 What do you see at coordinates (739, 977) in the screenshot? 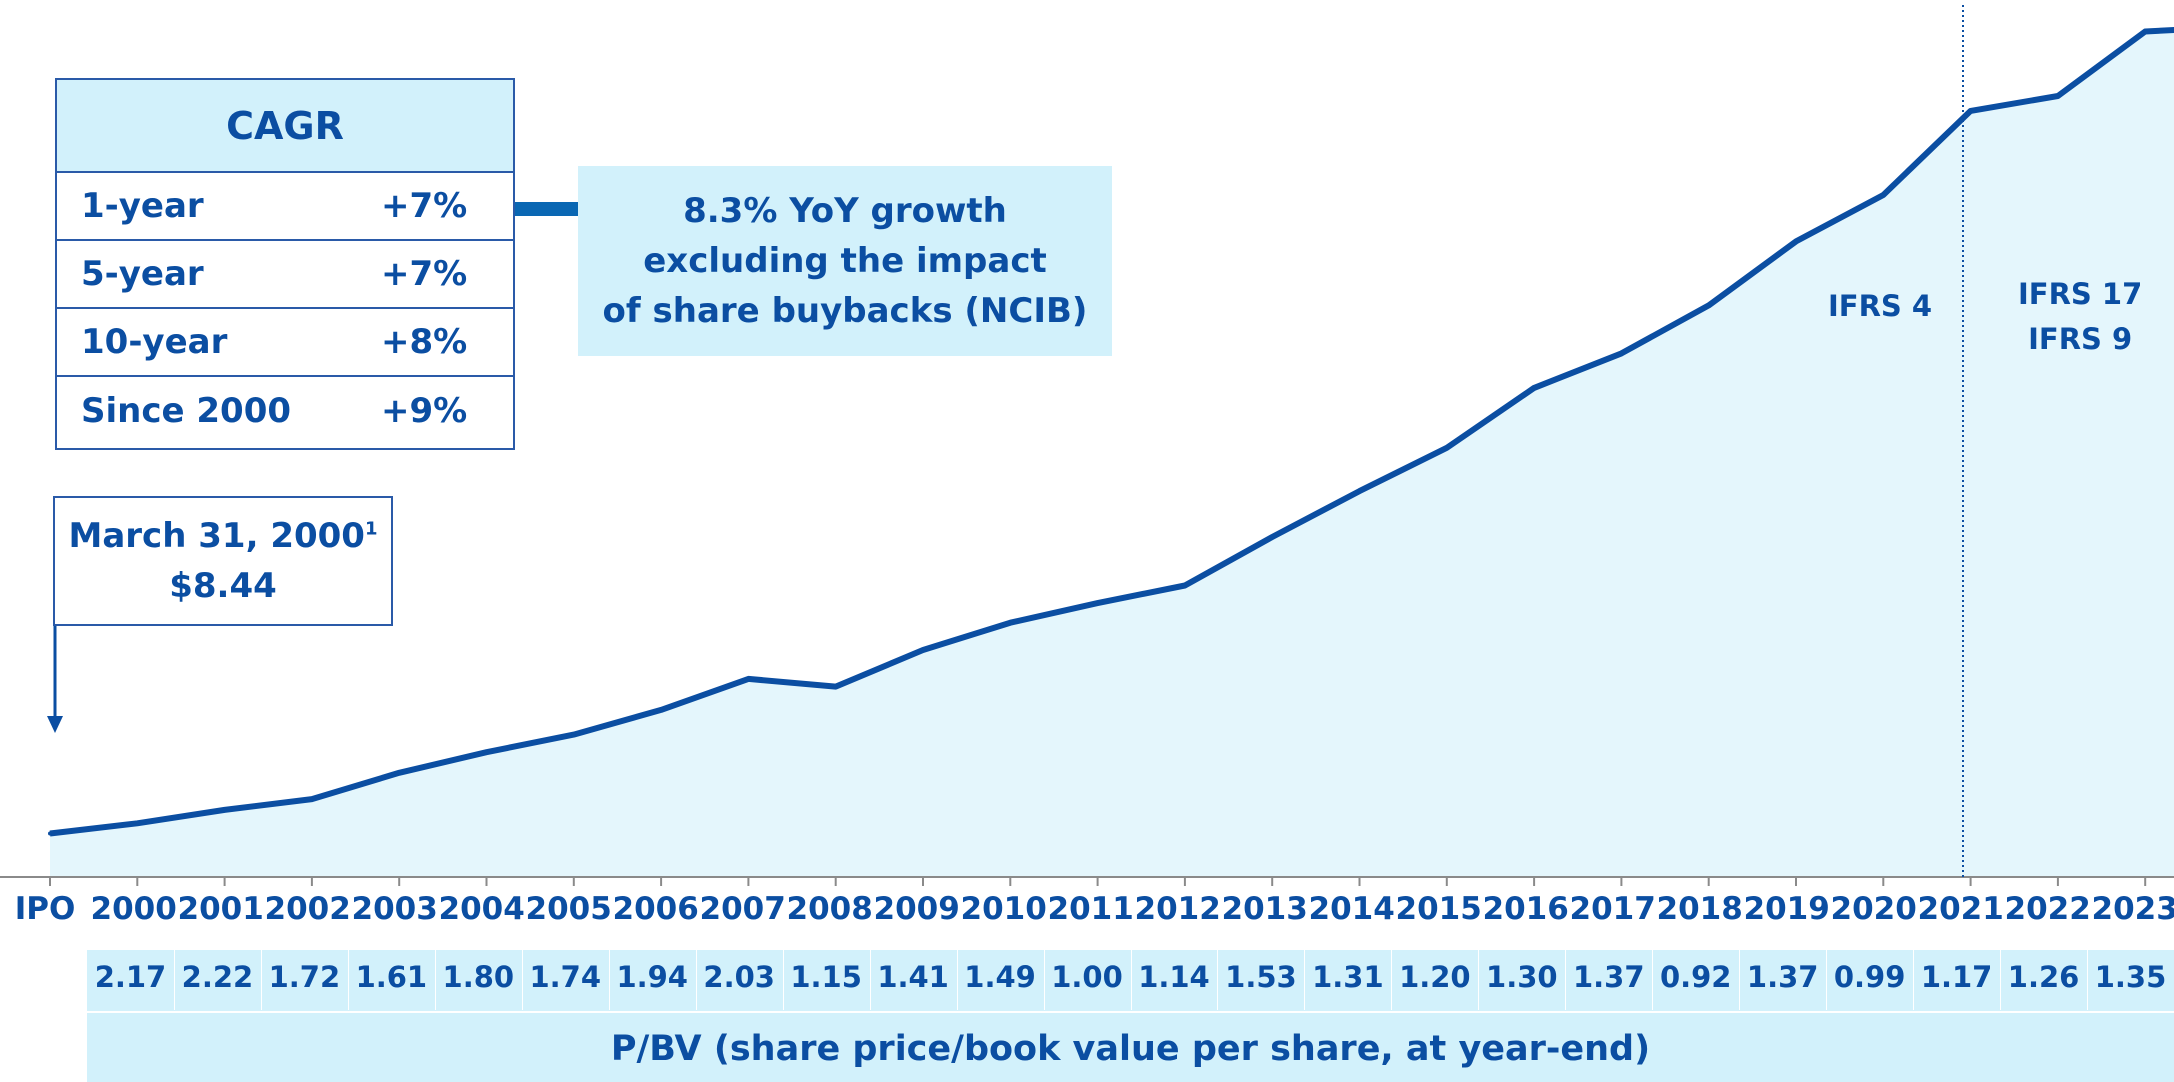
I see `pbv-value: 2.03` at bounding box center [739, 977].